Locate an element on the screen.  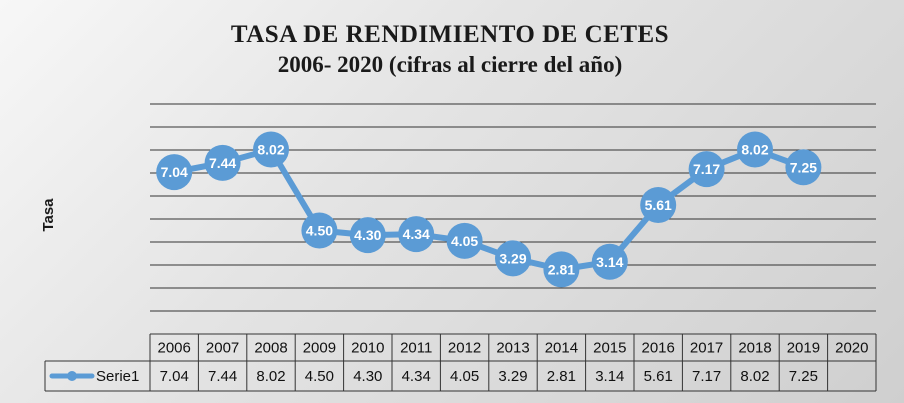
table-value: 4.34 is located at coordinates (416, 376).